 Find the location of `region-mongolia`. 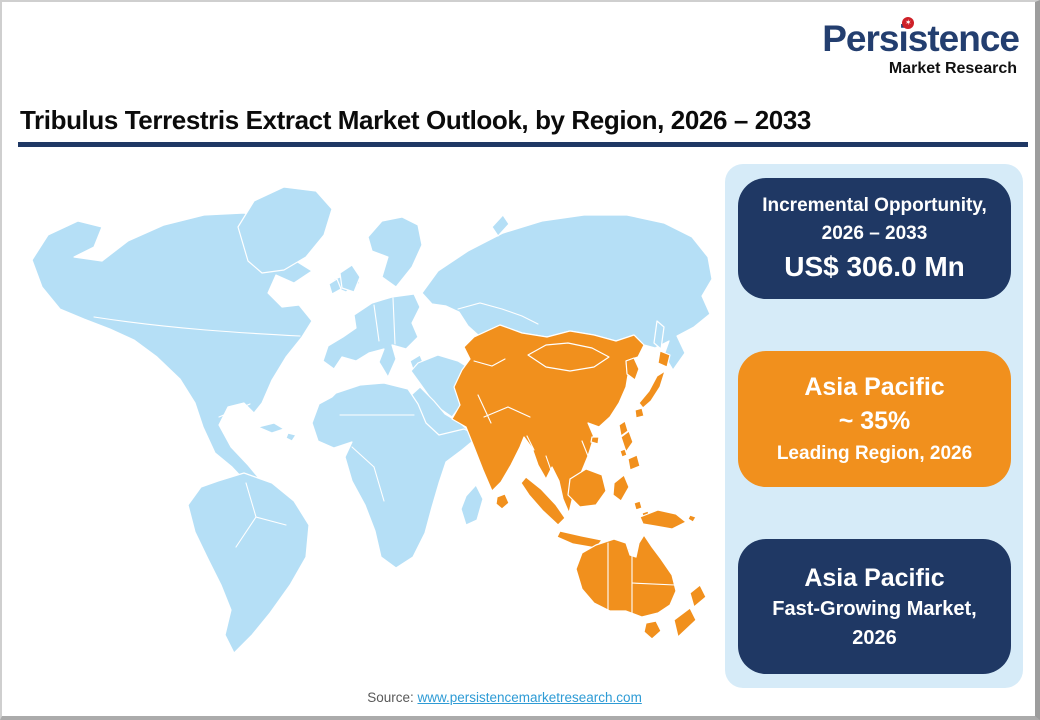

region-mongolia is located at coordinates (568, 357).